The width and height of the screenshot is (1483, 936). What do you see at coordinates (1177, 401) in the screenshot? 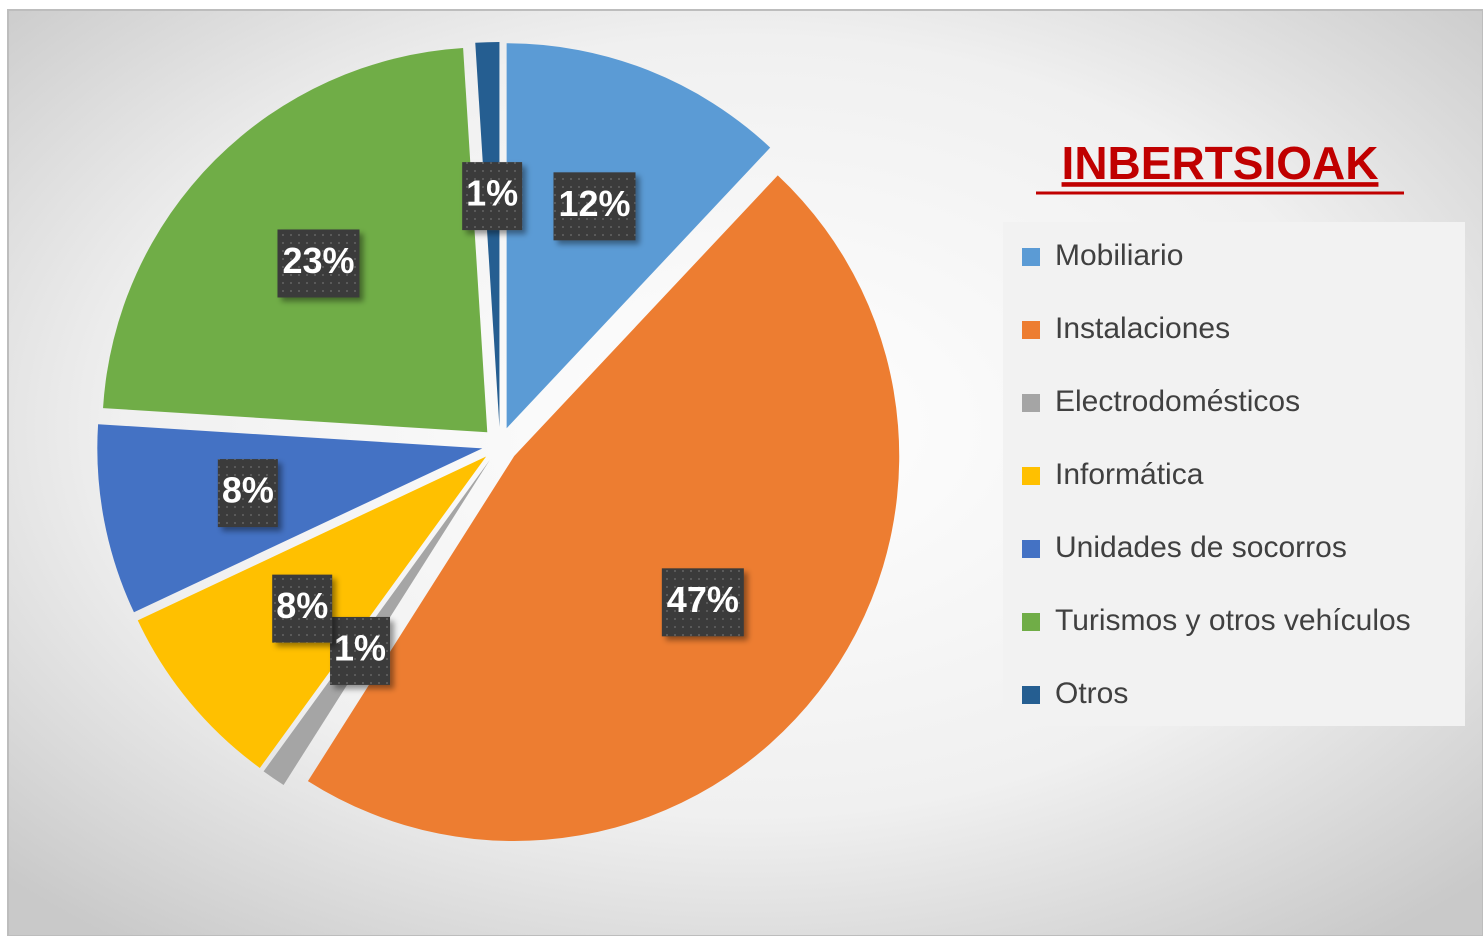
I see `legend-label: Electrodomésticos` at bounding box center [1177, 401].